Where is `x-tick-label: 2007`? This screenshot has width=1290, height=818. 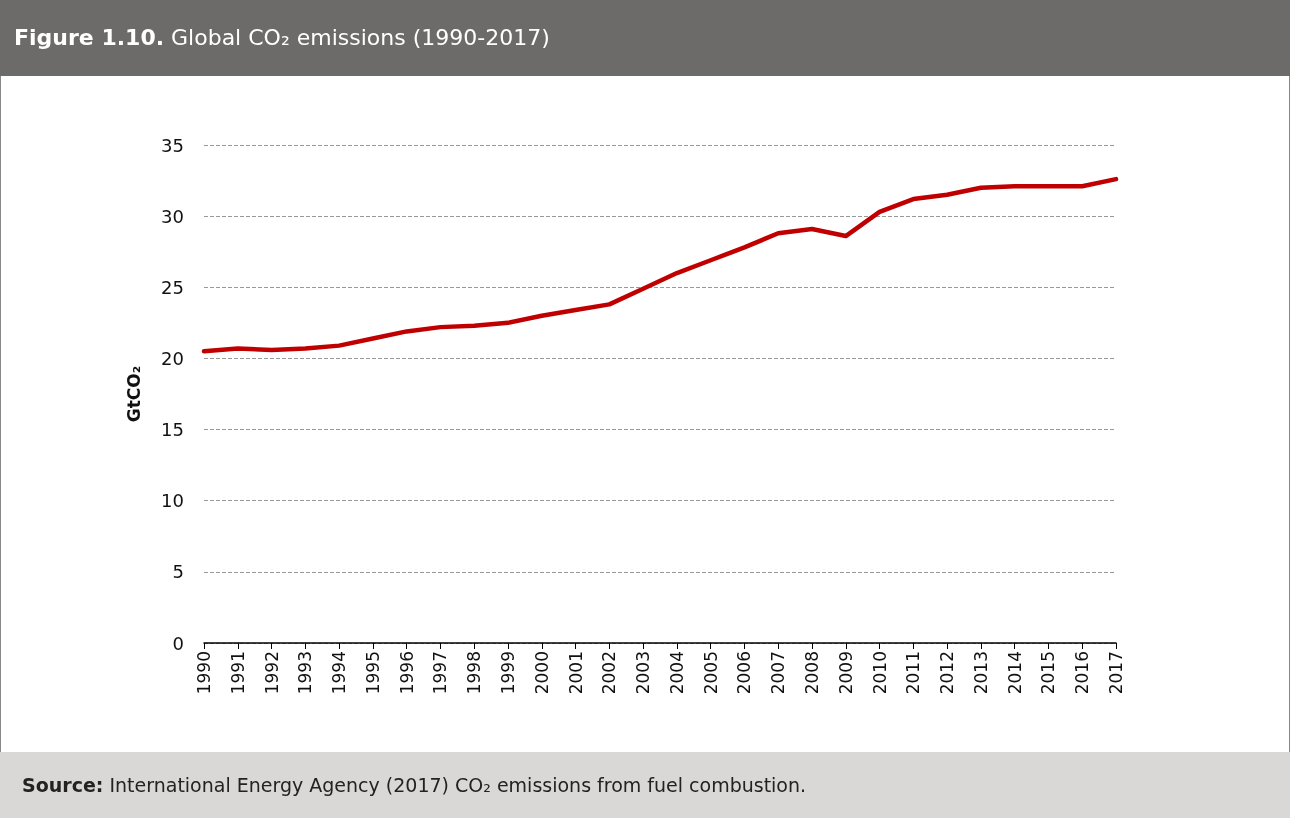
x-tick-label: 2007 is located at coordinates (778, 673).